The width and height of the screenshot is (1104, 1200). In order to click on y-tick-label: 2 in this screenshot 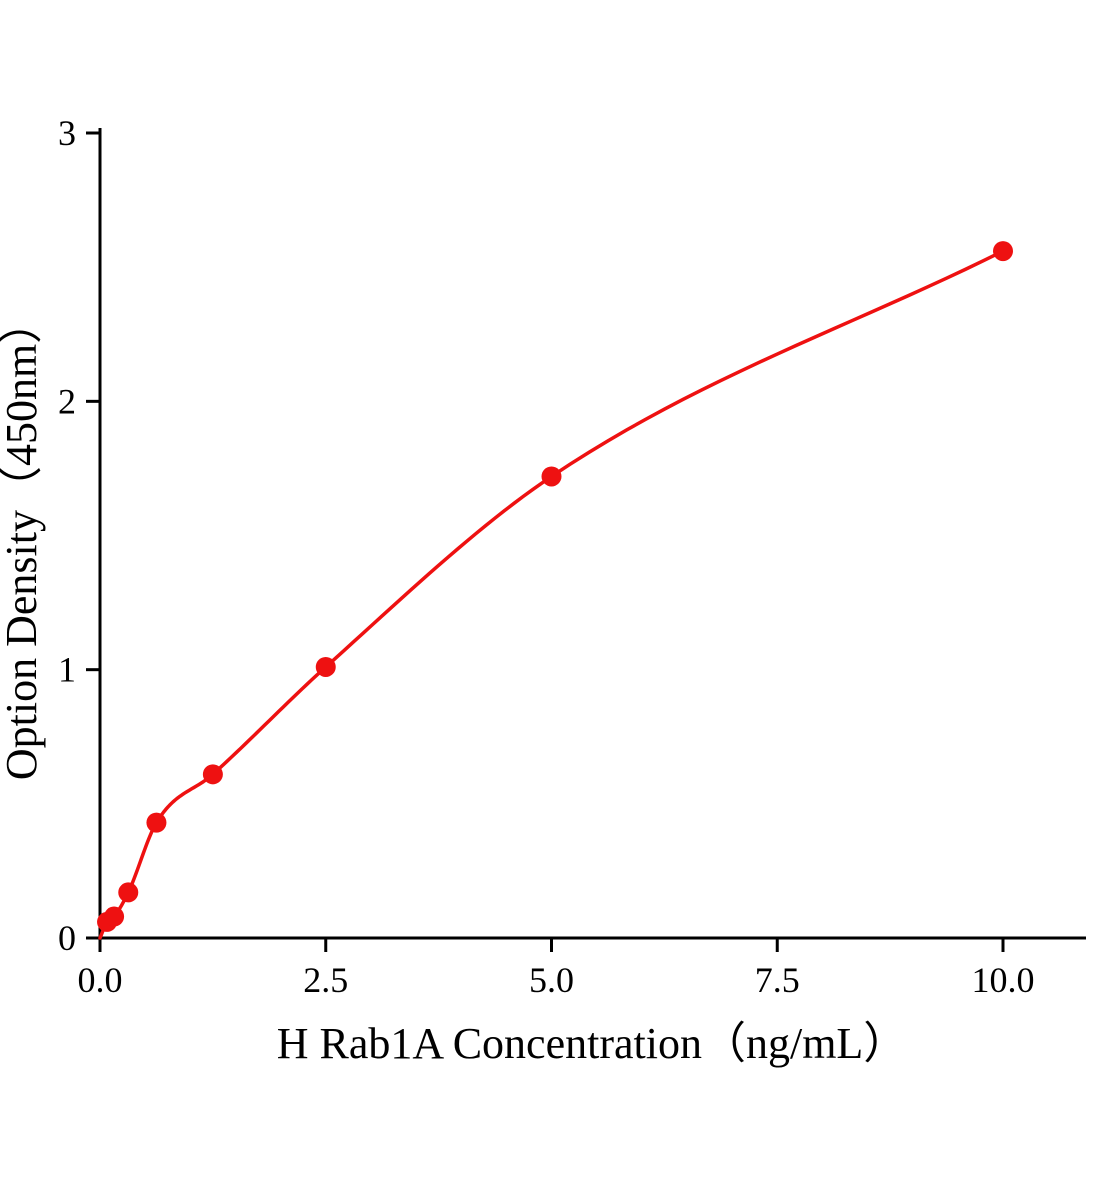, I will do `click(67, 401)`.